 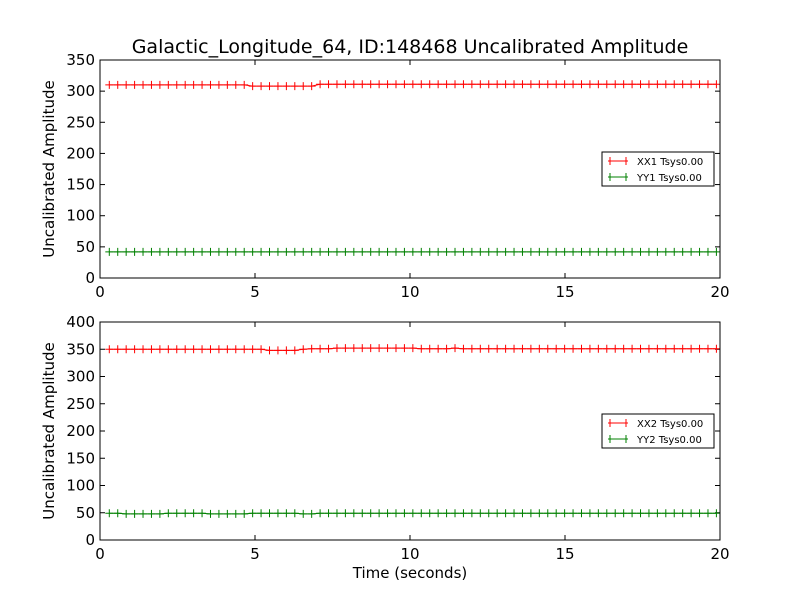 I want to click on y-tick-label: 0, so click(x=90, y=540).